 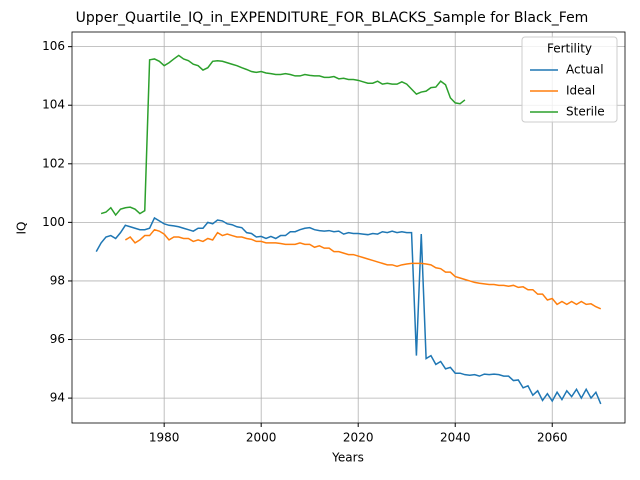 What do you see at coordinates (53, 105) in the screenshot?
I see `y-tick-label: 104` at bounding box center [53, 105].